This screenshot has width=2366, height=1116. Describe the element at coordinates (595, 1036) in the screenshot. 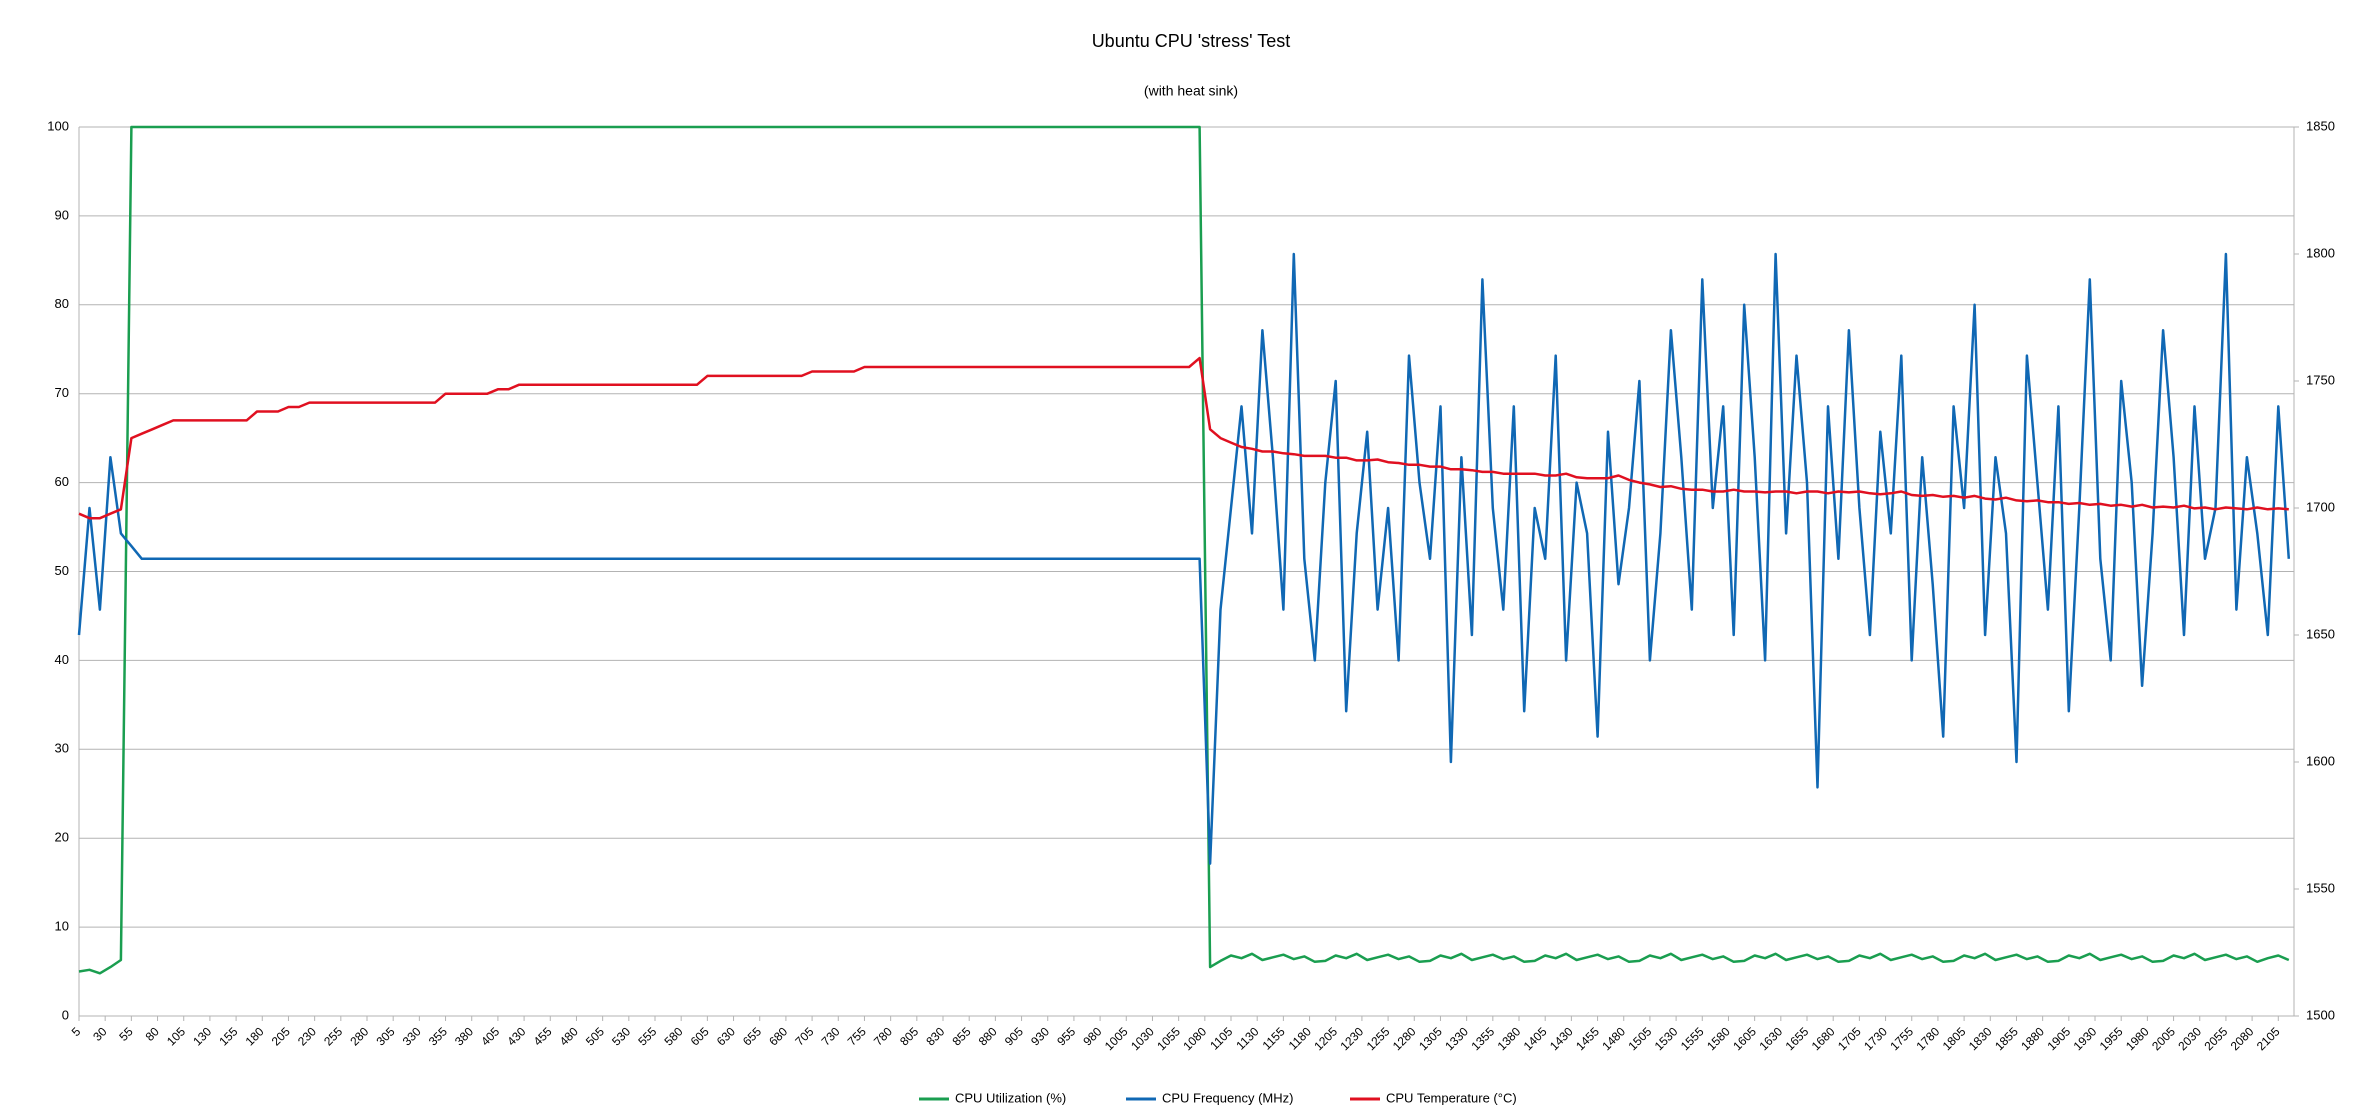

I see `x-tick-label: 505` at that location.